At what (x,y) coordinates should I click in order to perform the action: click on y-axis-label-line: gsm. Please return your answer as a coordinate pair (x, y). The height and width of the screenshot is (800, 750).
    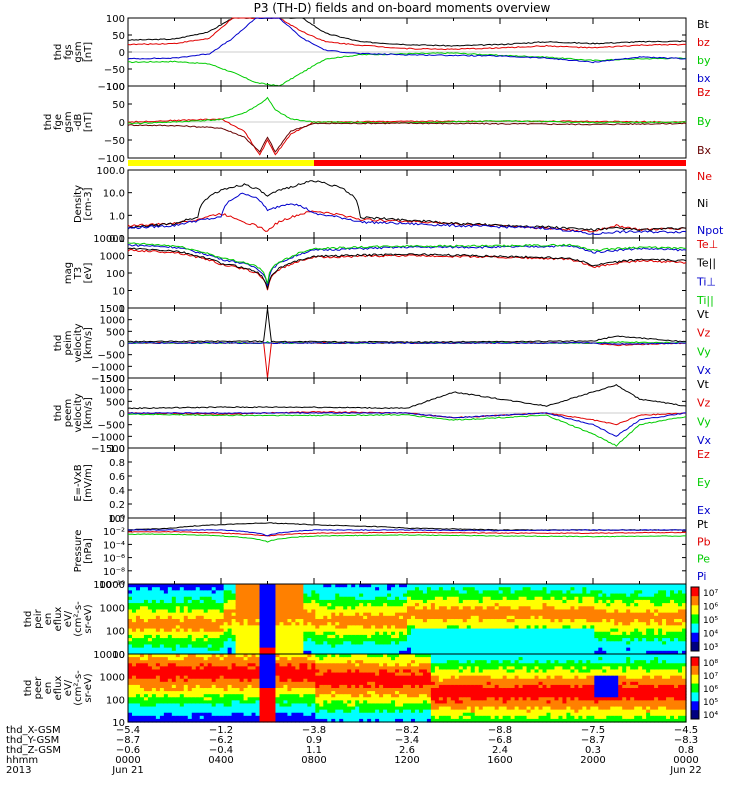
    Looking at the image, I should click on (78, 51).